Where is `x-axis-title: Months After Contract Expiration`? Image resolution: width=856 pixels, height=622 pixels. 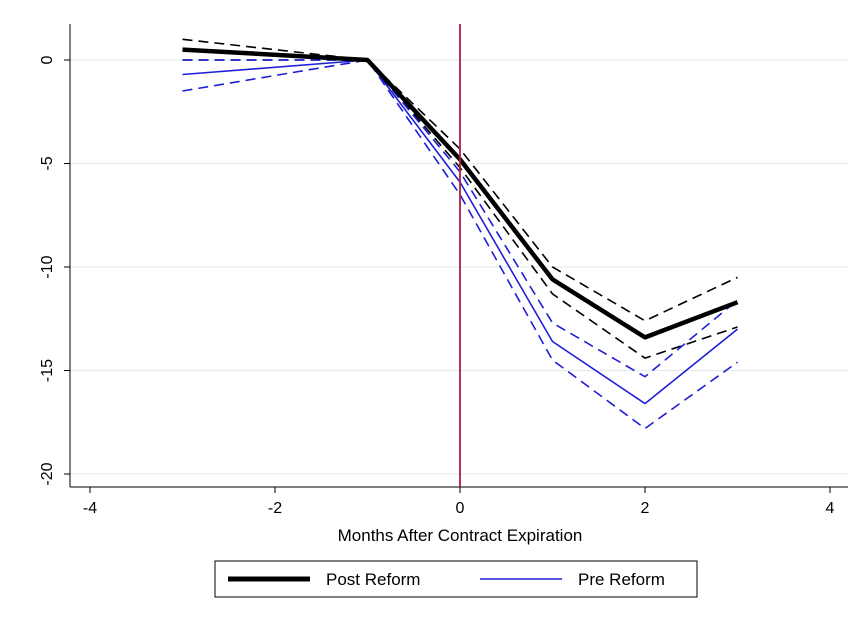
x-axis-title: Months After Contract Expiration is located at coordinates (460, 535).